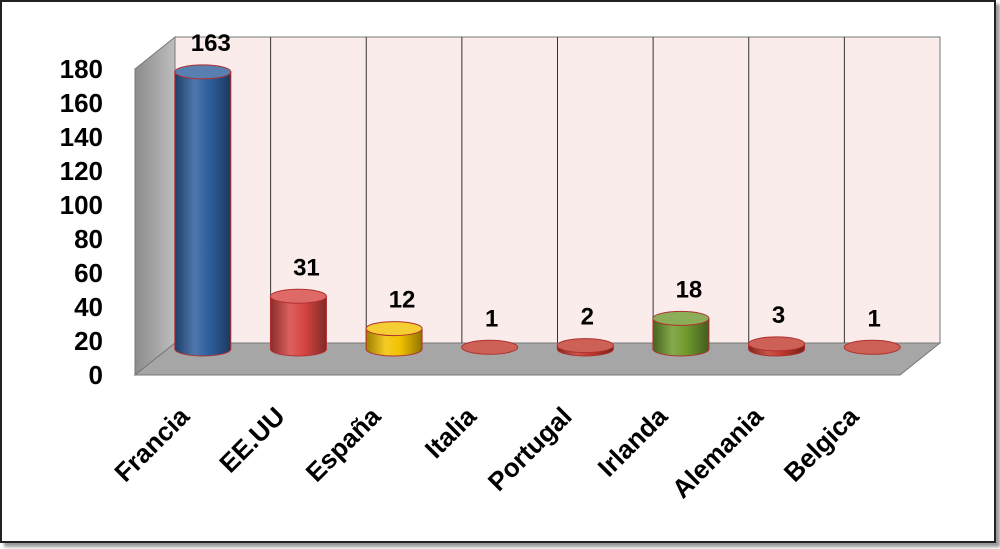 The height and width of the screenshot is (549, 1000). Describe the element at coordinates (402, 300) in the screenshot. I see `data-label: 12` at that location.